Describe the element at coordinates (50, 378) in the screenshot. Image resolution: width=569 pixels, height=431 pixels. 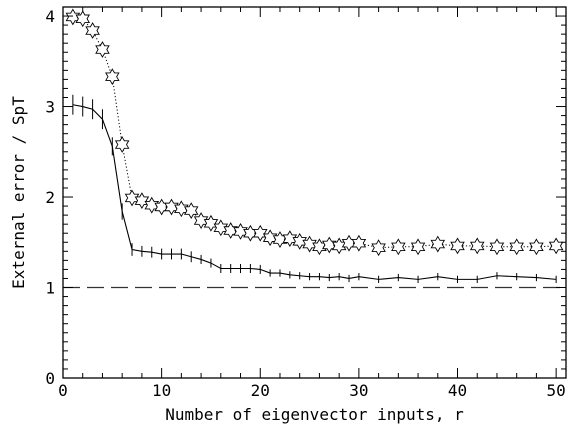
I see `y-tick-label: 0` at that location.